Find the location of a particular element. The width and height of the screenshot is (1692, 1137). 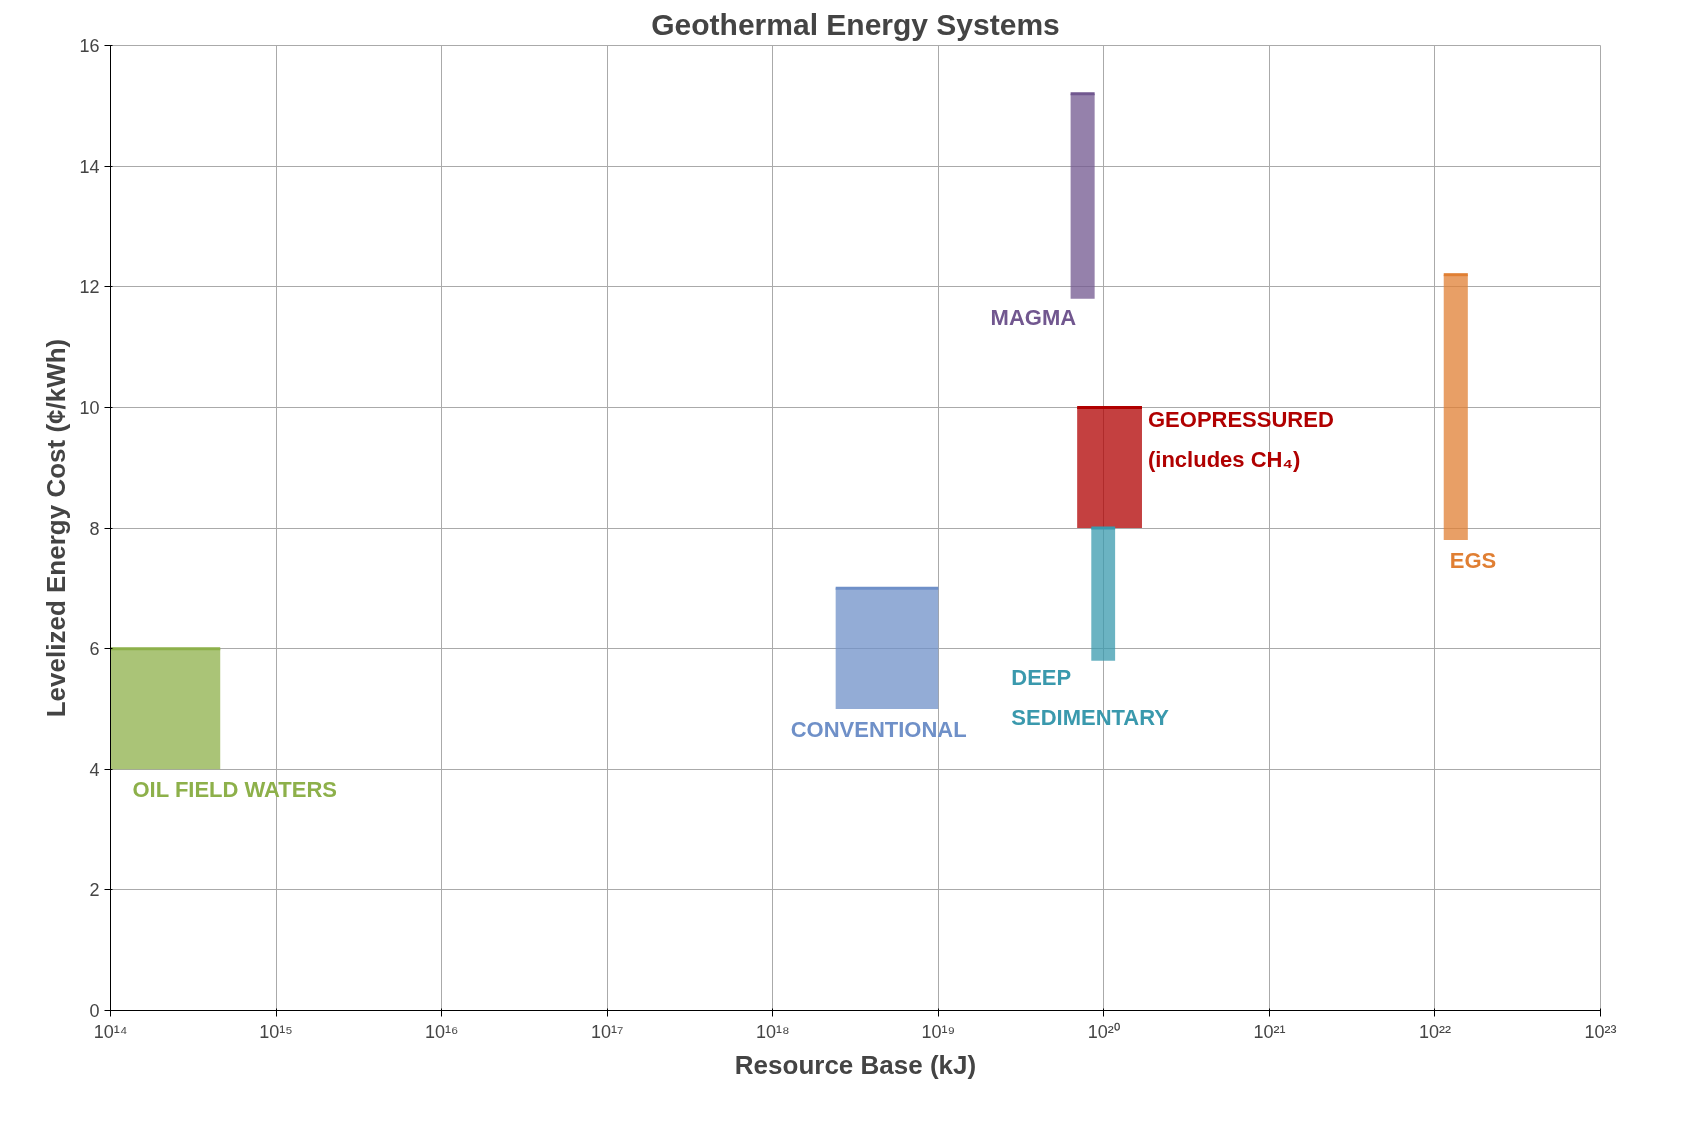

x-tick-label: 10¹⁹ is located at coordinates (938, 1031).